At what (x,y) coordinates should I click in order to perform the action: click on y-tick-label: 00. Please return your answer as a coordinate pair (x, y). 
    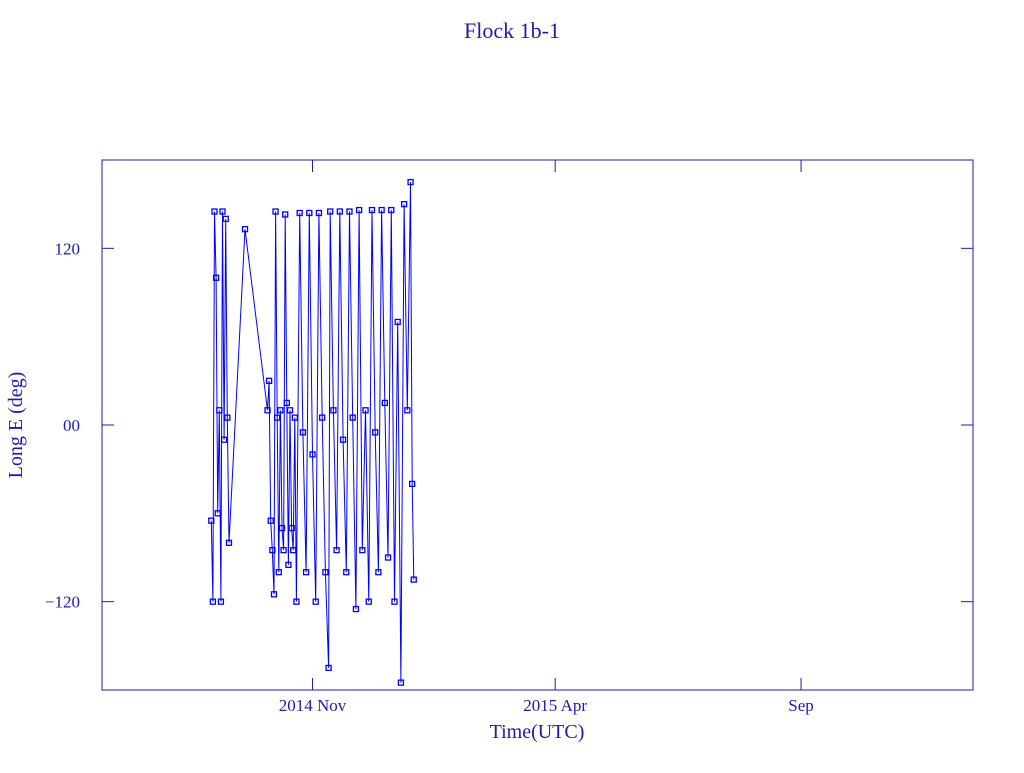
    Looking at the image, I should click on (71, 425).